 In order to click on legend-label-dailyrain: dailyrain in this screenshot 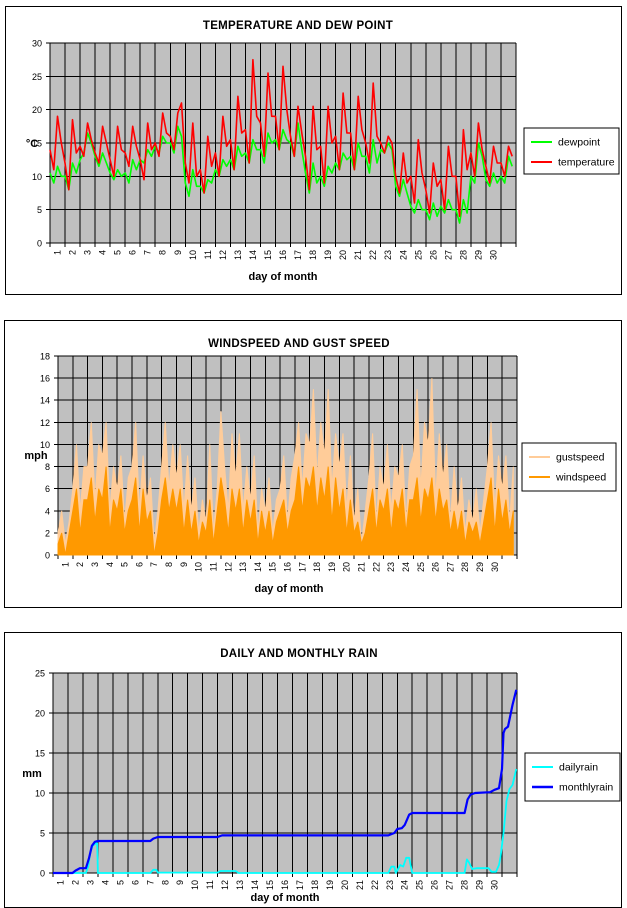, I will do `click(578, 768)`.